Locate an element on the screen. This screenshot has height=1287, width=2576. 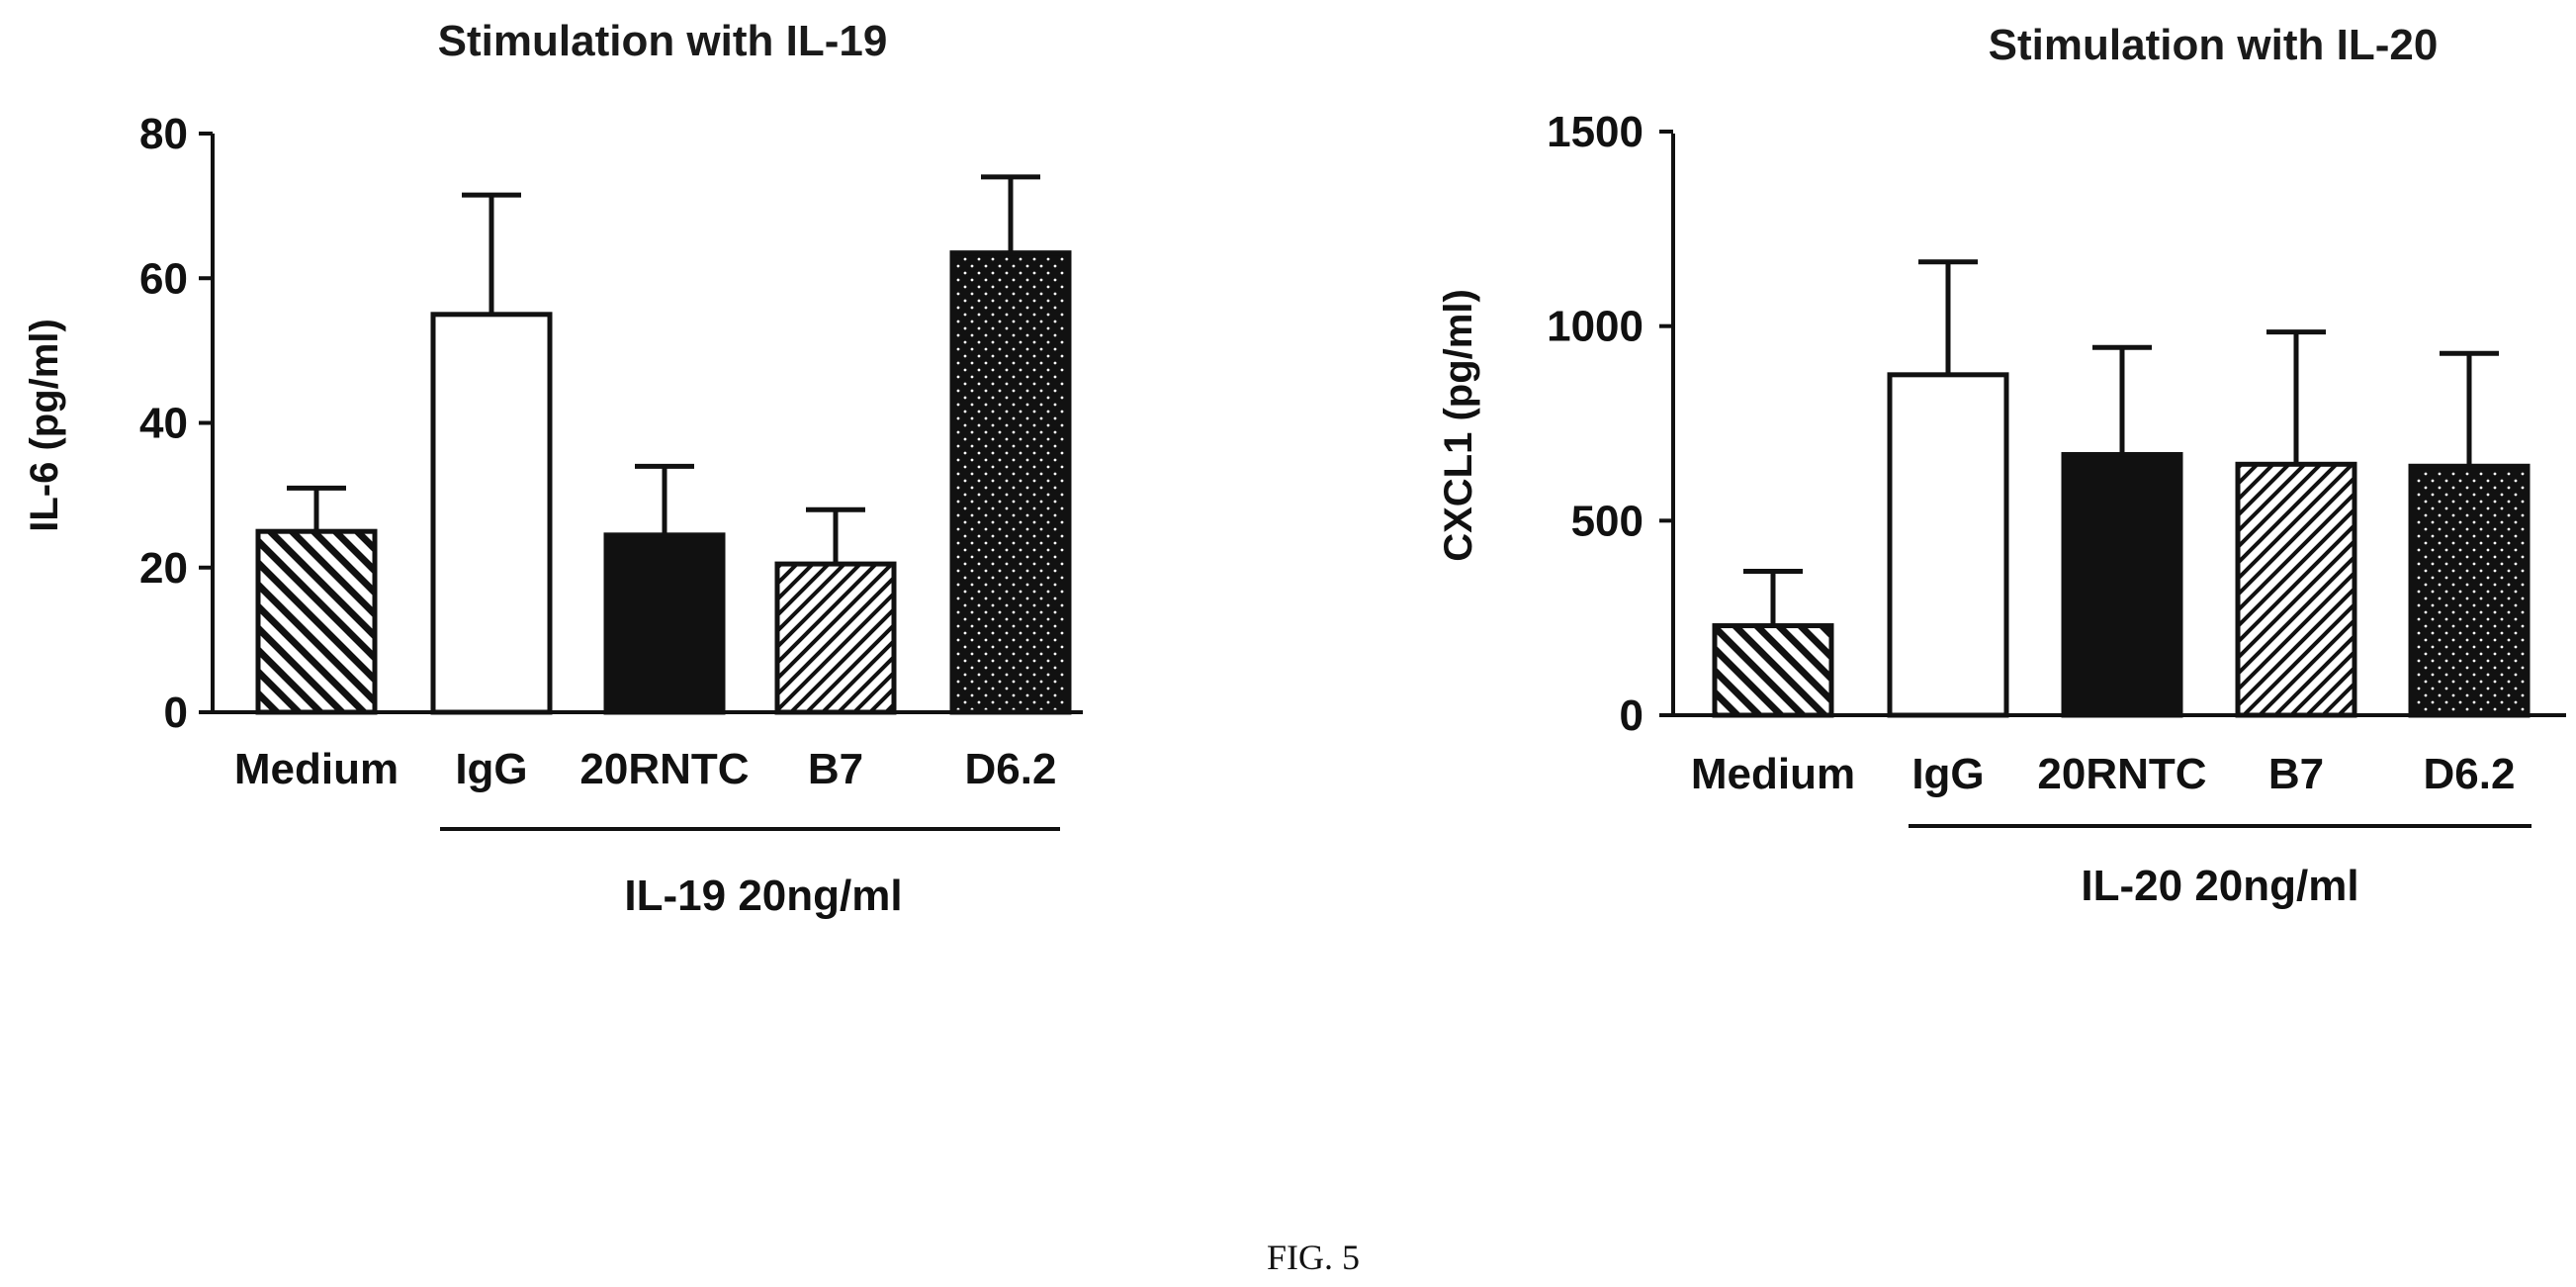
y-tick-label: 80 is located at coordinates (163, 134).